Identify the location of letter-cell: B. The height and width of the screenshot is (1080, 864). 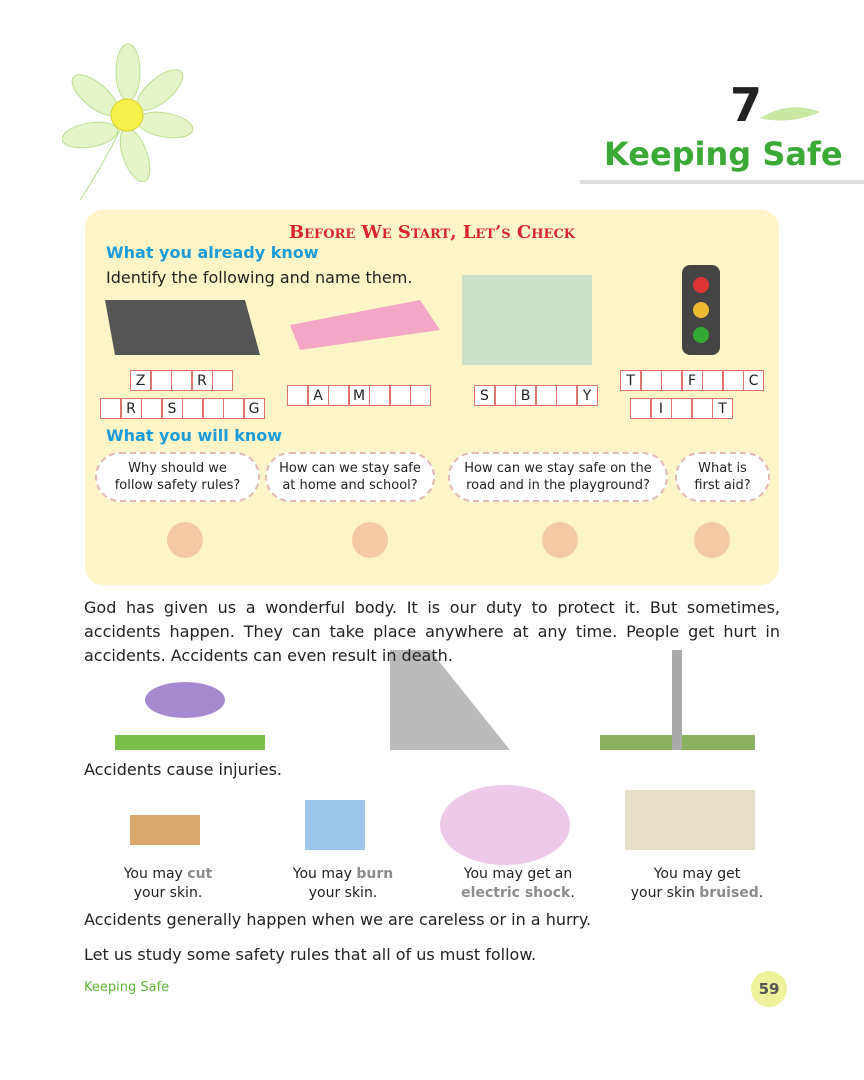
(525, 395).